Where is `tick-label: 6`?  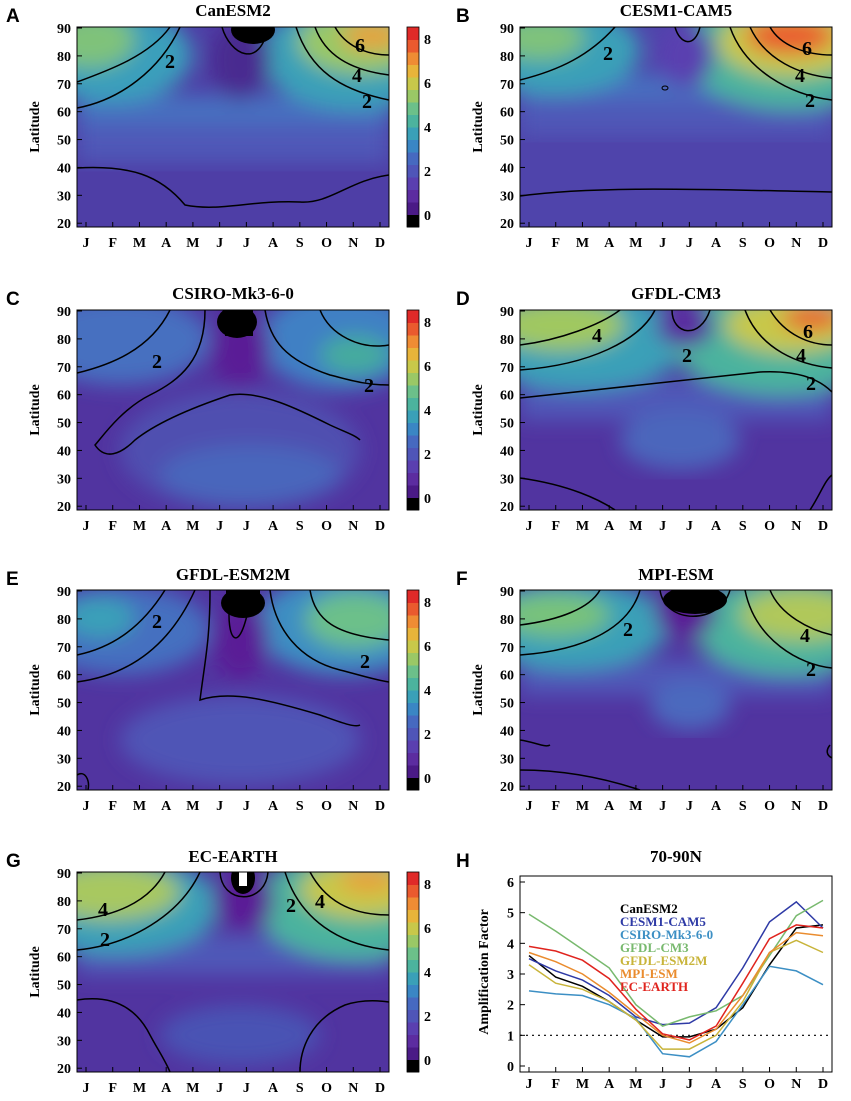 tick-label: 6 is located at coordinates (510, 883).